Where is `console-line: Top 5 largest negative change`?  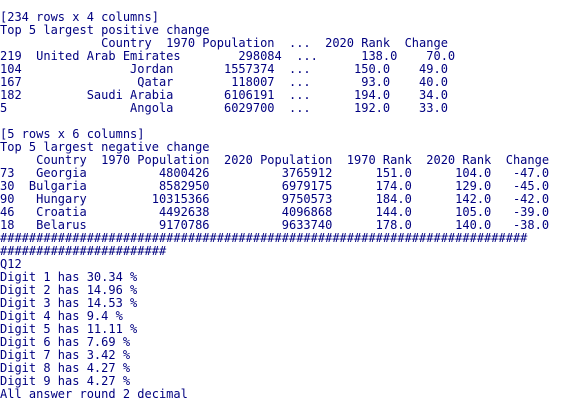
console-line: Top 5 largest negative change is located at coordinates (105, 147).